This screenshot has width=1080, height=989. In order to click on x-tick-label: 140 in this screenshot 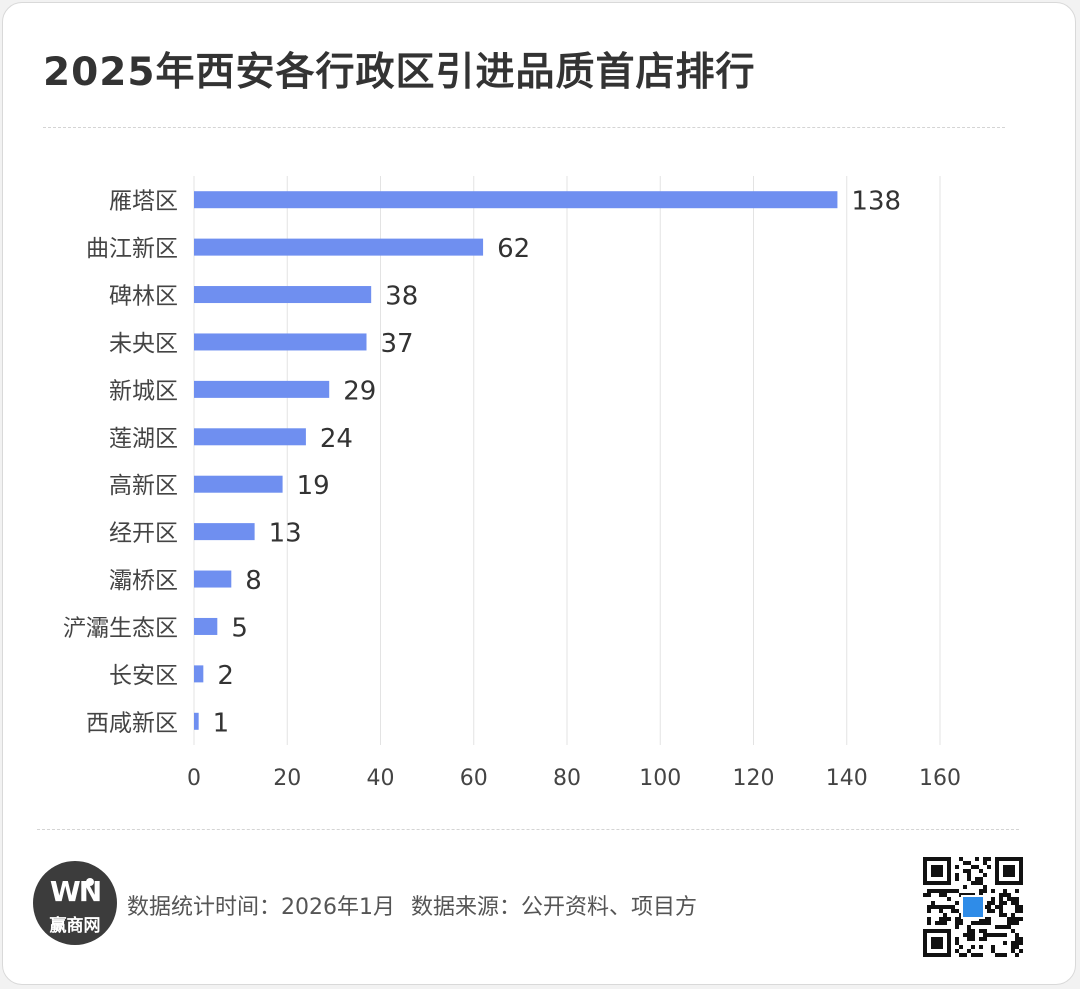, I will do `click(847, 778)`.